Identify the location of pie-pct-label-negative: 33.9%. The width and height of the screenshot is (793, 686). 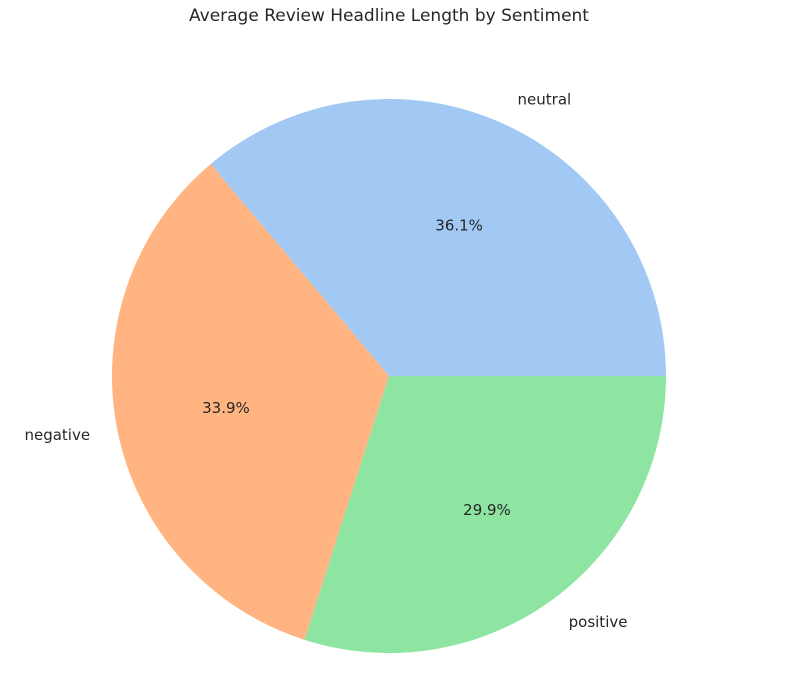
(226, 408).